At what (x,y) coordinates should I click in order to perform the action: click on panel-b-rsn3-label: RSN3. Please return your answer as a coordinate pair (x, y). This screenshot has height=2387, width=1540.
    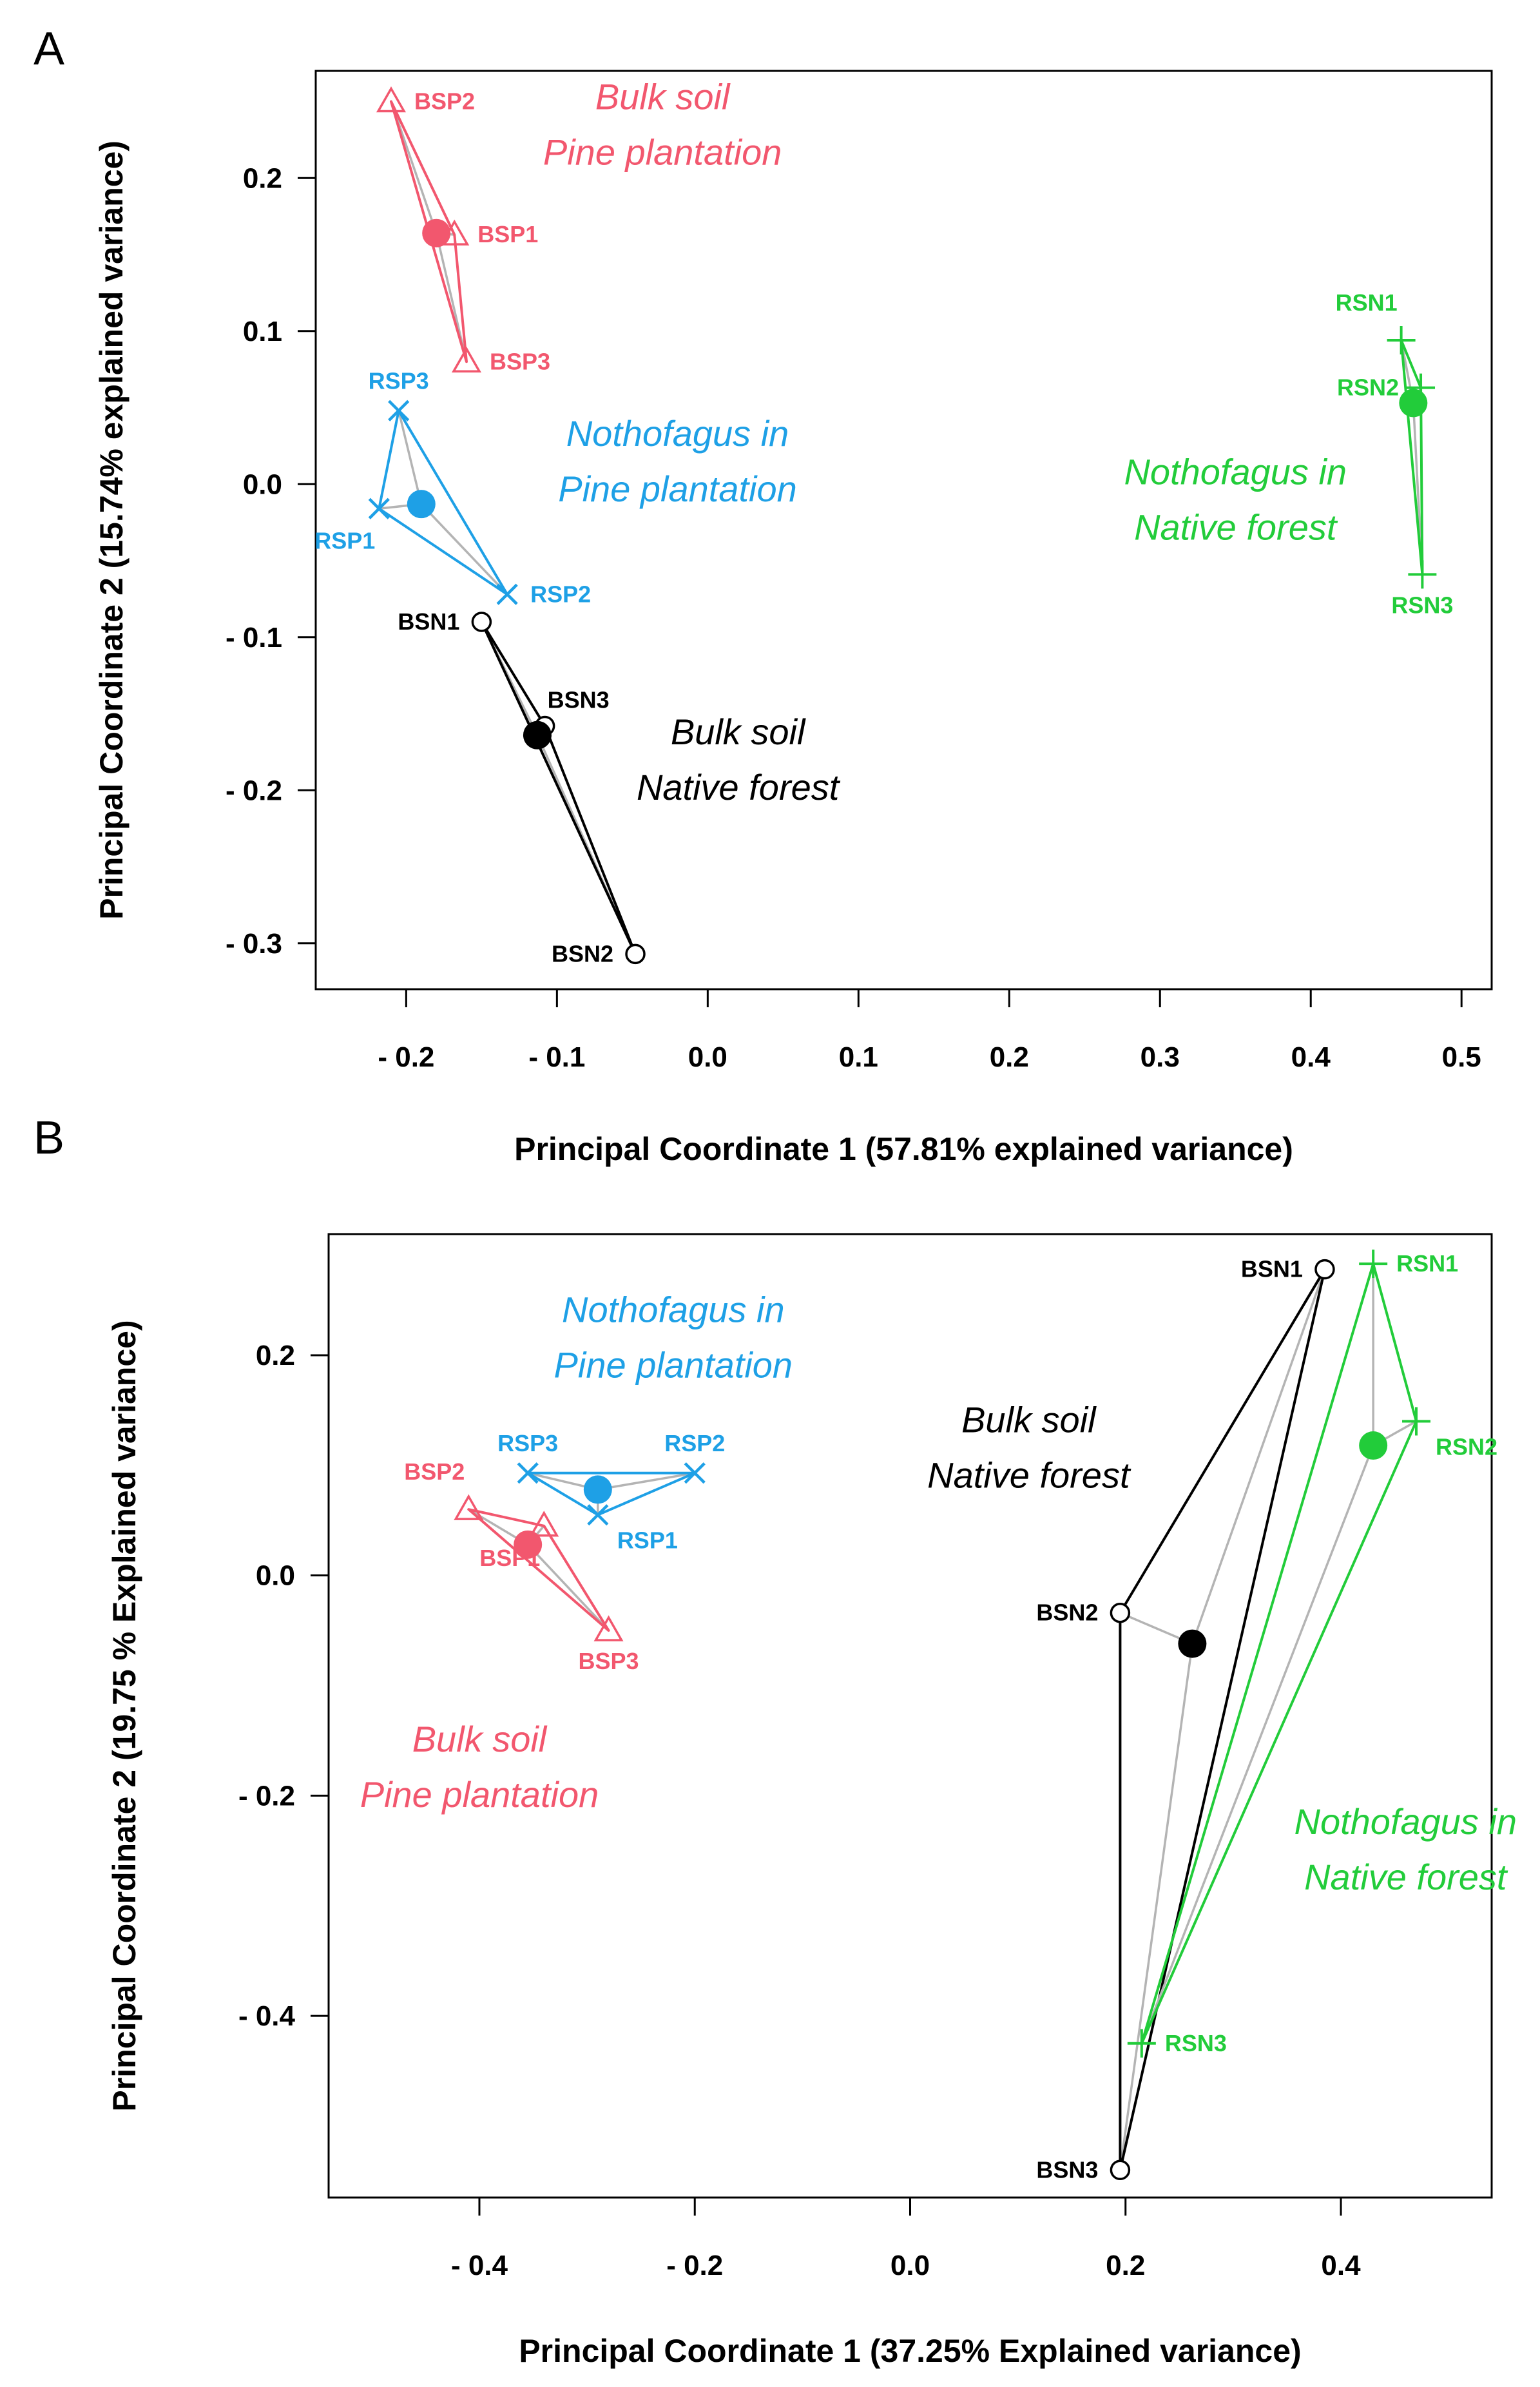
    Looking at the image, I should click on (1196, 2043).